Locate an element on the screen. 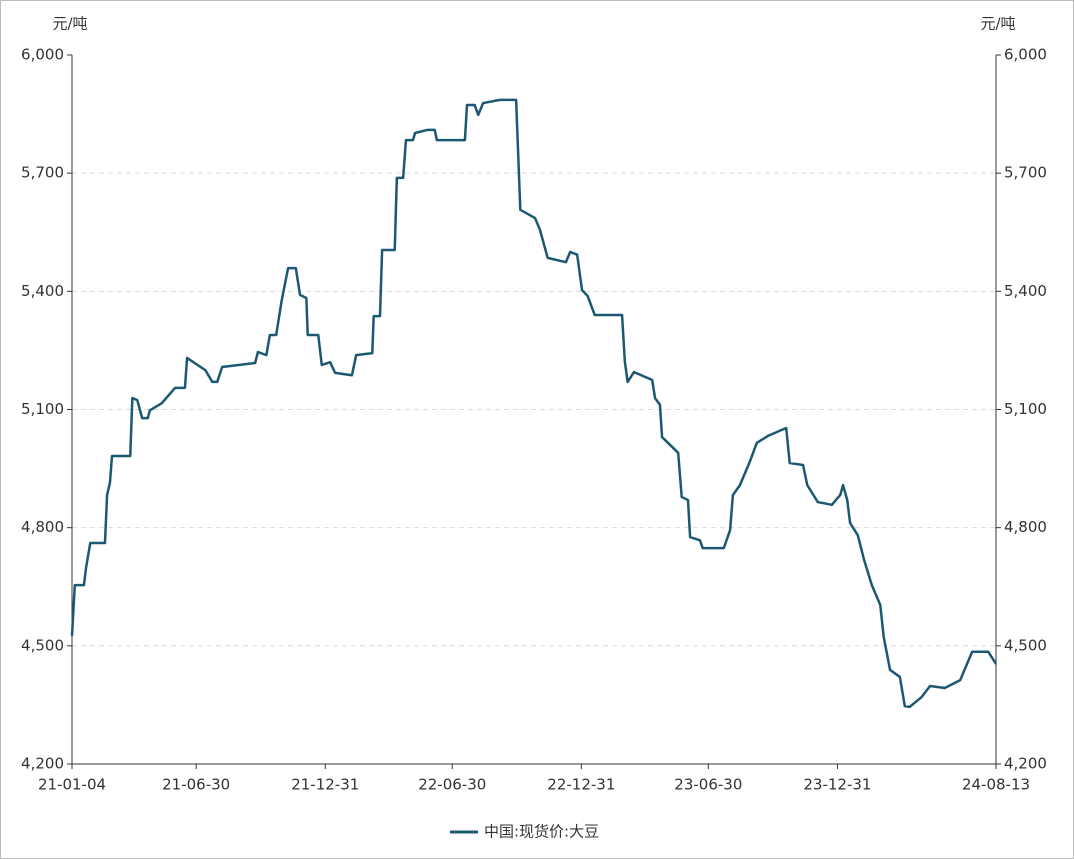 The height and width of the screenshot is (859, 1074). y-tick-label: 6,000 is located at coordinates (42, 55).